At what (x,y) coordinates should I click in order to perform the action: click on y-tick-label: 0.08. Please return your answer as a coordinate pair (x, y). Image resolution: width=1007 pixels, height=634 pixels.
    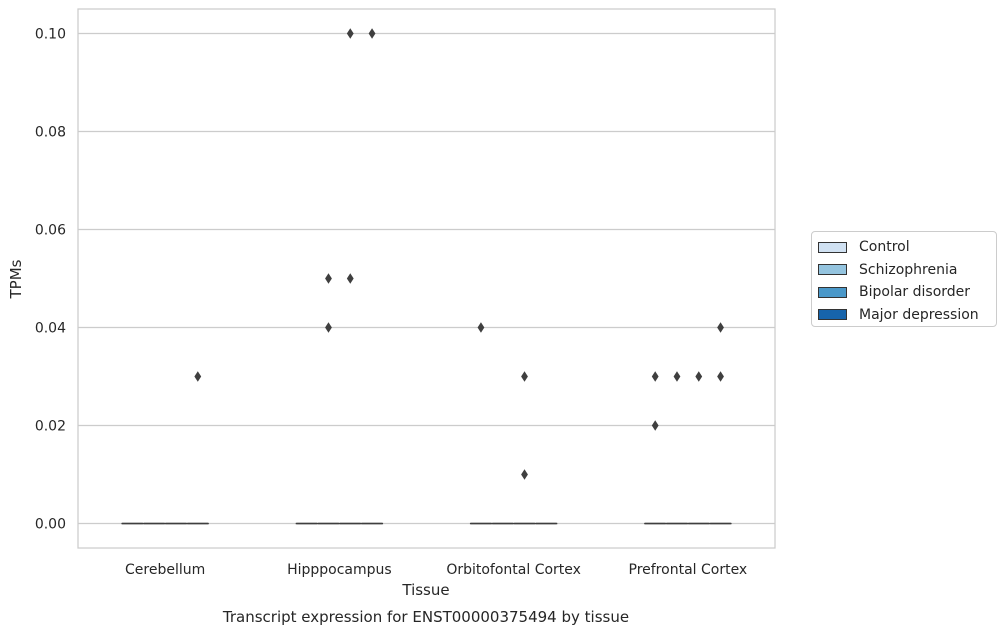
    Looking at the image, I should click on (50, 133).